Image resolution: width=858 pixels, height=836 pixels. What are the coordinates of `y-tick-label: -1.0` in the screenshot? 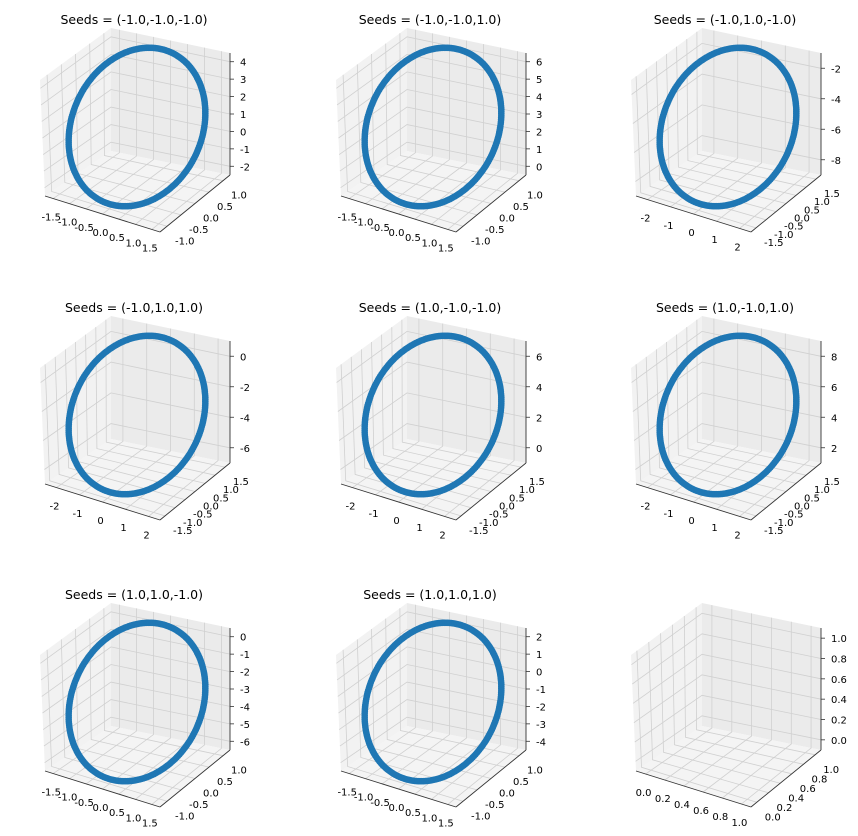 It's located at (481, 241).